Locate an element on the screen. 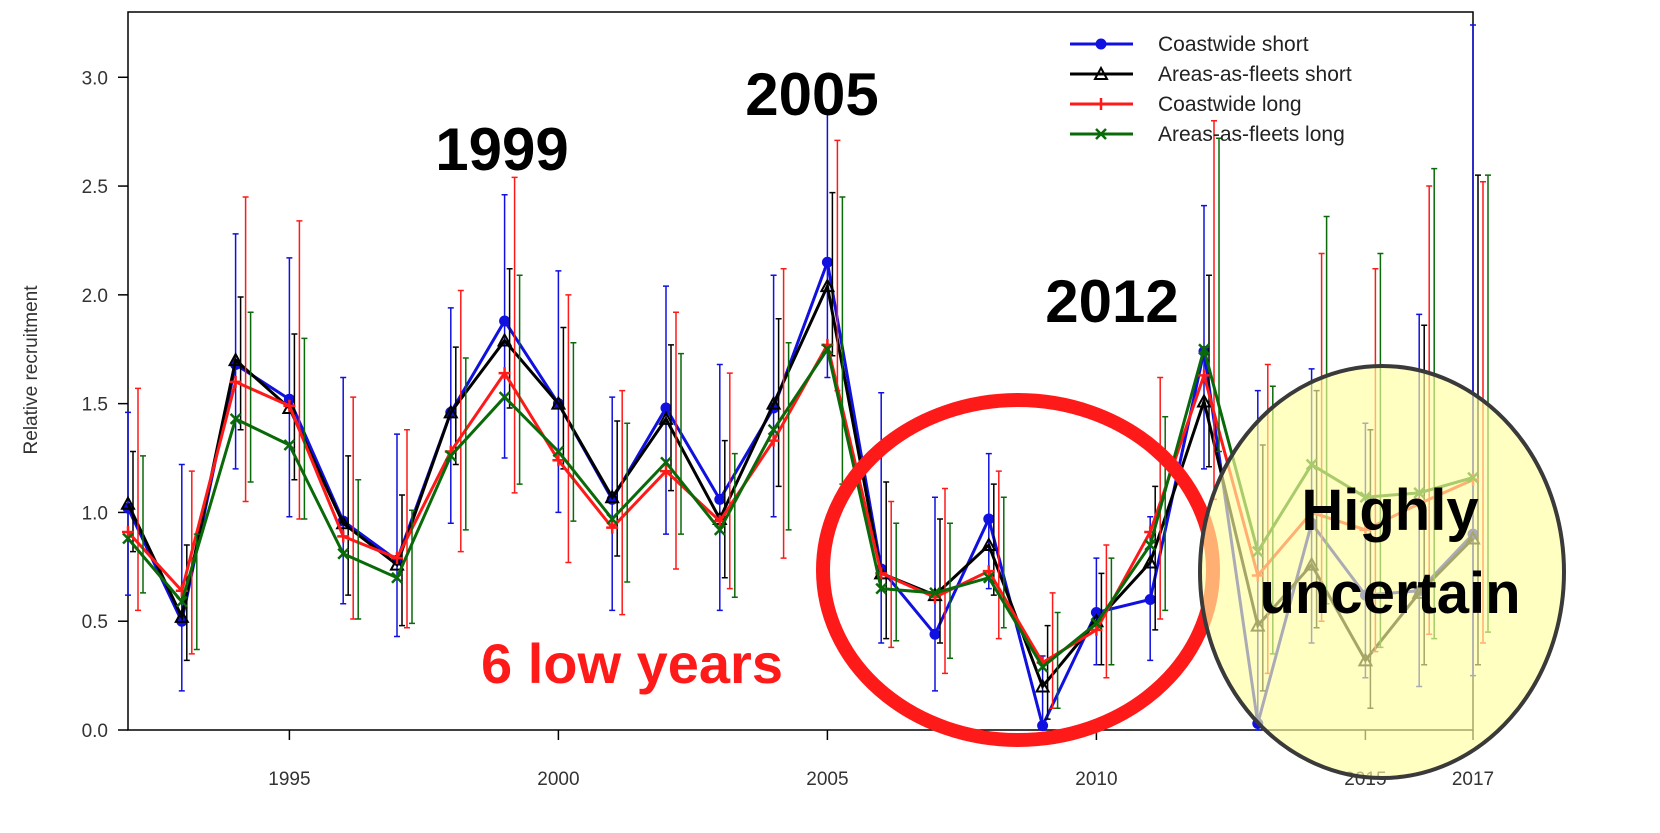 The image size is (1660, 833). y-tick-label: 1.5 is located at coordinates (95, 405).